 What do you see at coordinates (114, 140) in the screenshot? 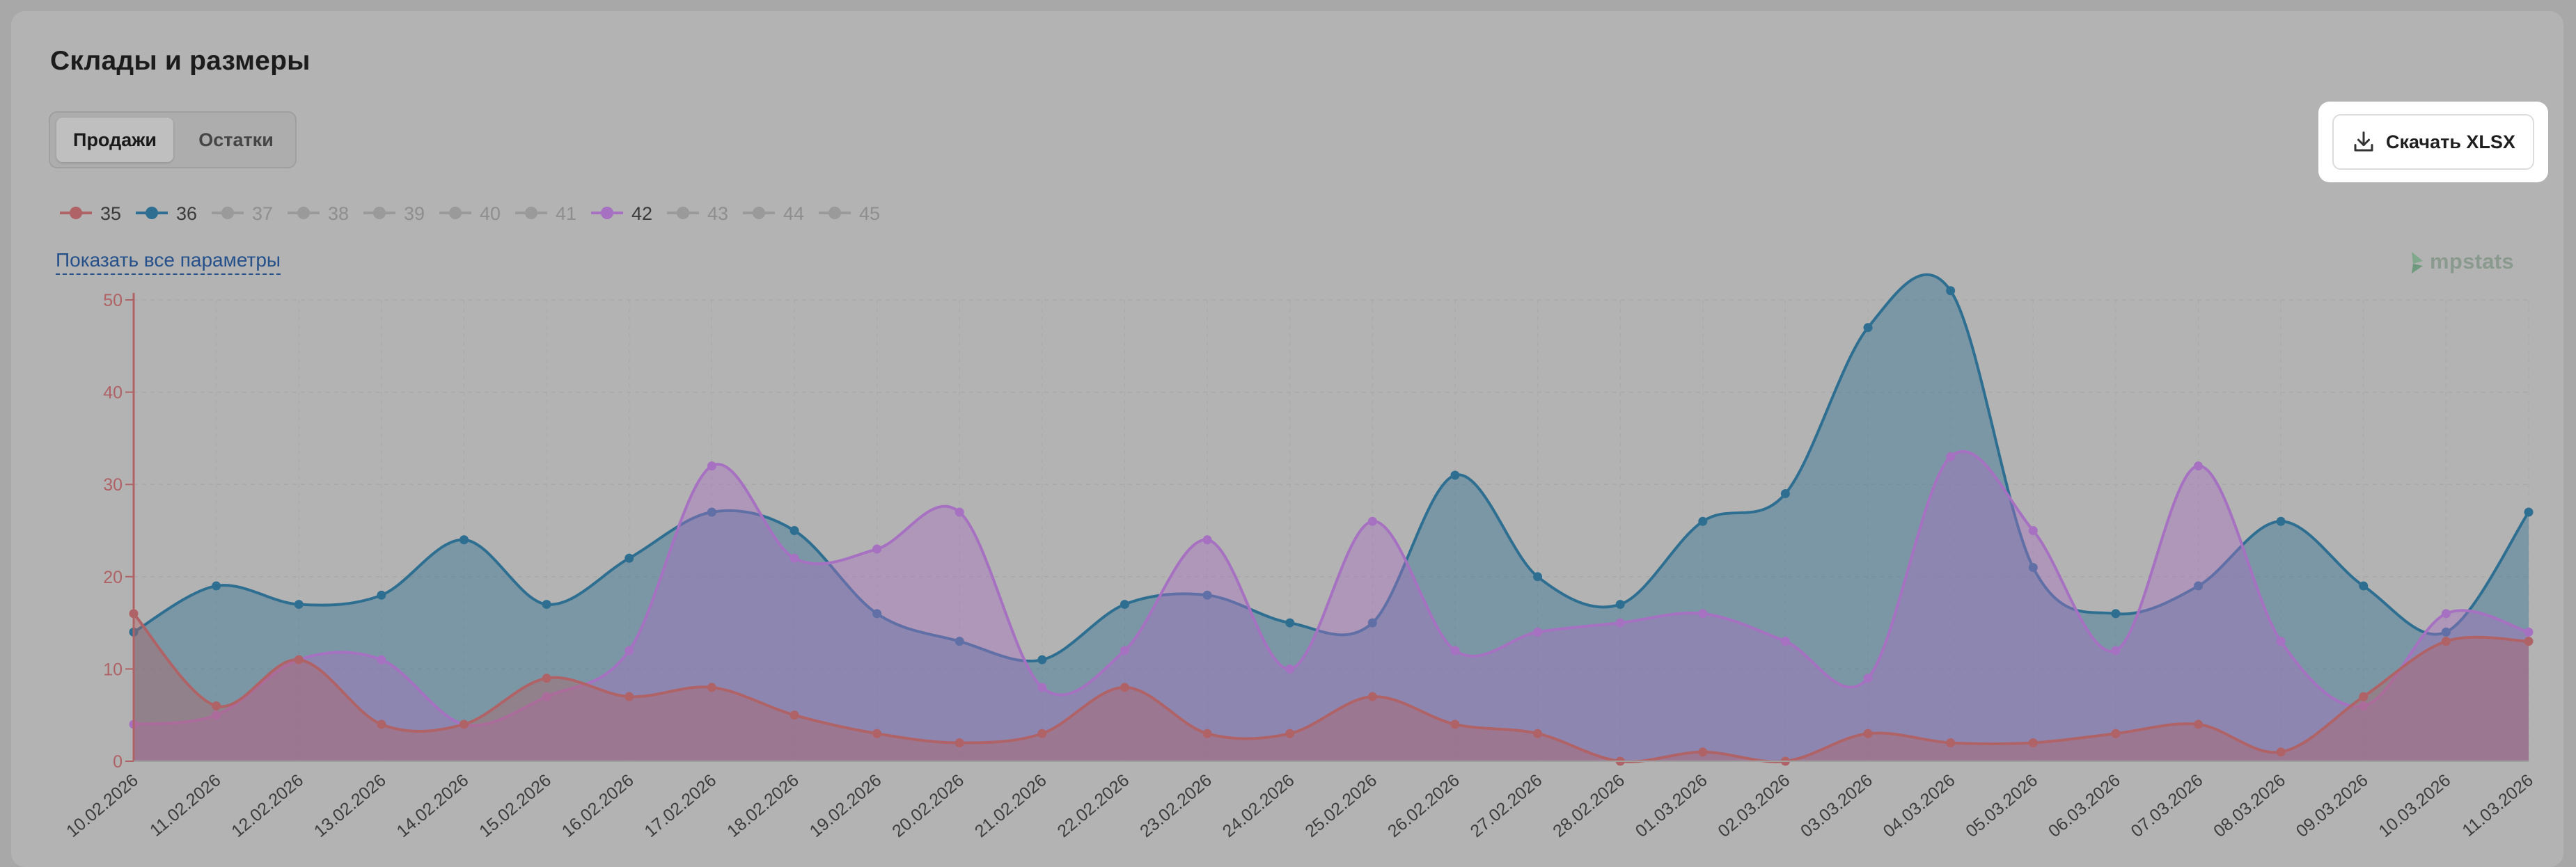
I see `tab-sales: Продажи` at bounding box center [114, 140].